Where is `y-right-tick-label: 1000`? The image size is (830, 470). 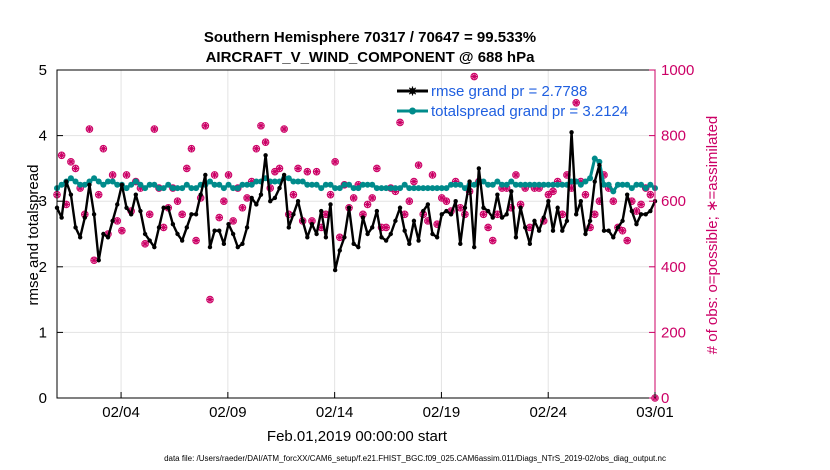 y-right-tick-label: 1000 is located at coordinates (677, 70).